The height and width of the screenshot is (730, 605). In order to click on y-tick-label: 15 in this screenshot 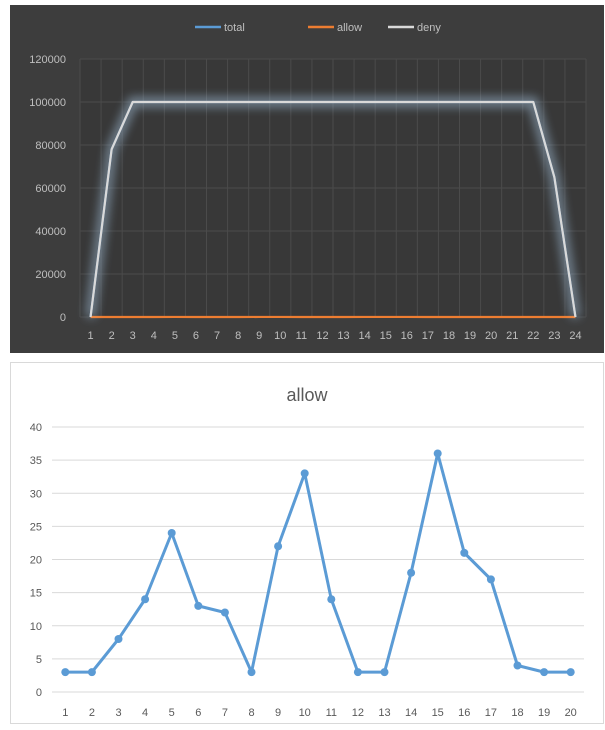, I will do `click(36, 594)`.